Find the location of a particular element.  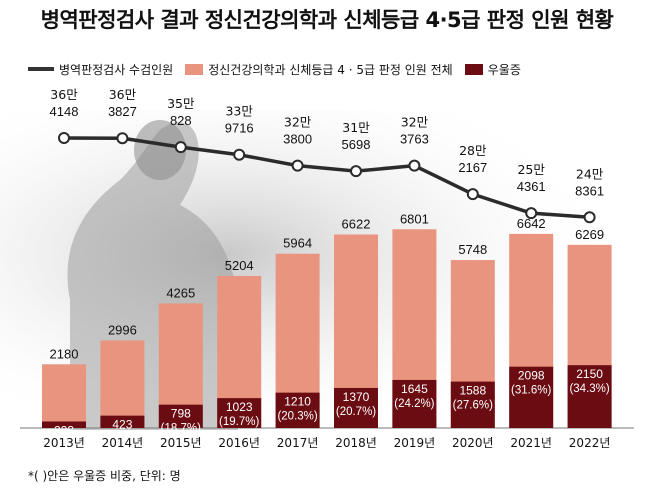

legend-depression-swatch is located at coordinates (473, 69).